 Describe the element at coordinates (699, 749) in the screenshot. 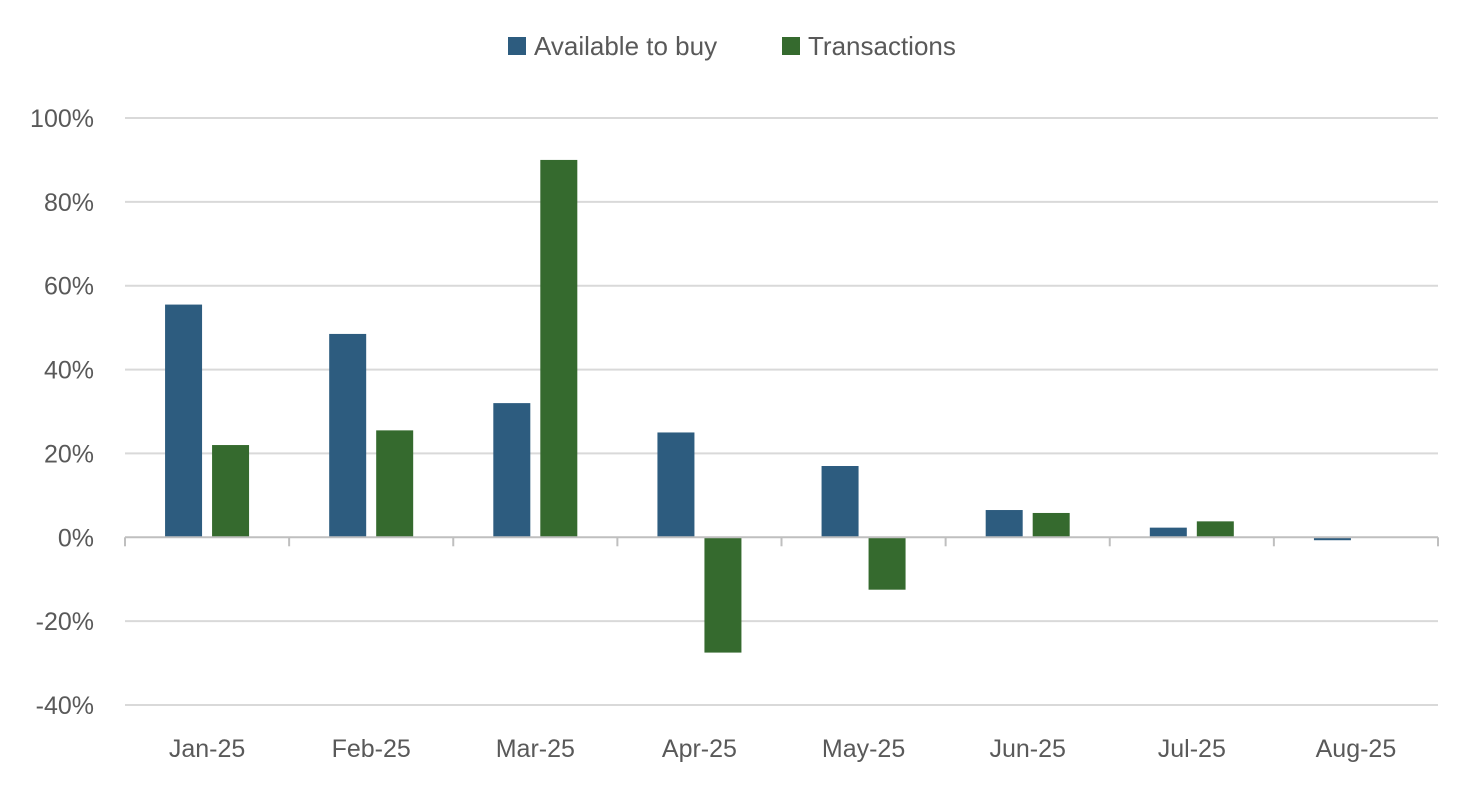

I see `x-tick-label: Apr-25` at that location.